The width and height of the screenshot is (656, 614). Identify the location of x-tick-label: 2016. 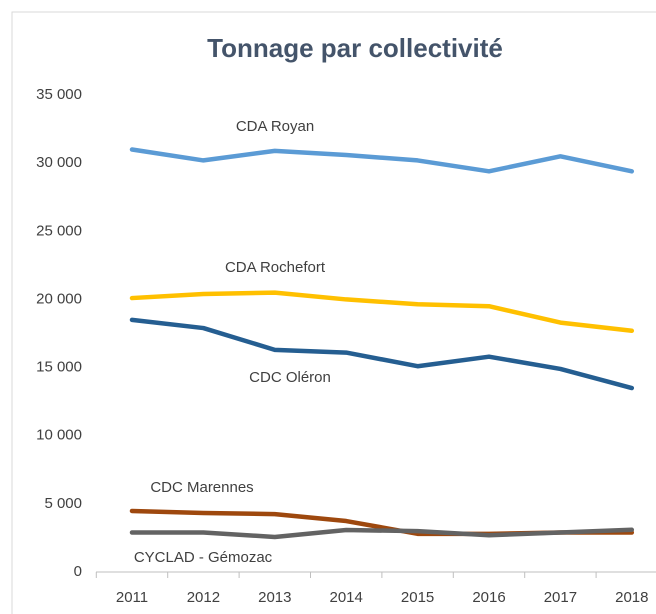
(488, 597).